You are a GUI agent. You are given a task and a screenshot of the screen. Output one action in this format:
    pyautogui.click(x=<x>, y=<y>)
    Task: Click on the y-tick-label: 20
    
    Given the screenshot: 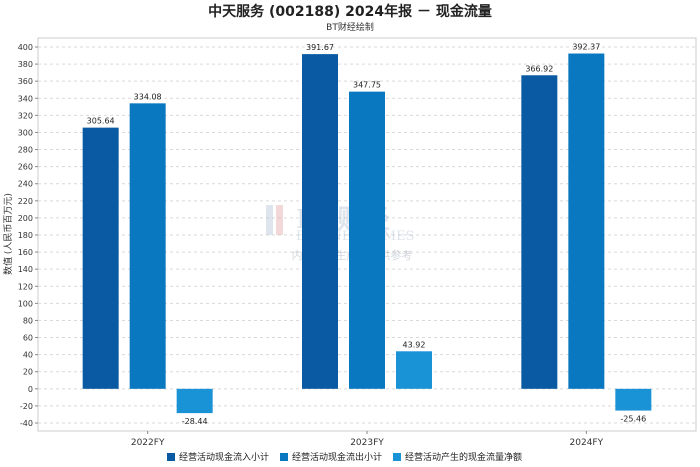 What is the action you would take?
    pyautogui.click(x=28, y=372)
    